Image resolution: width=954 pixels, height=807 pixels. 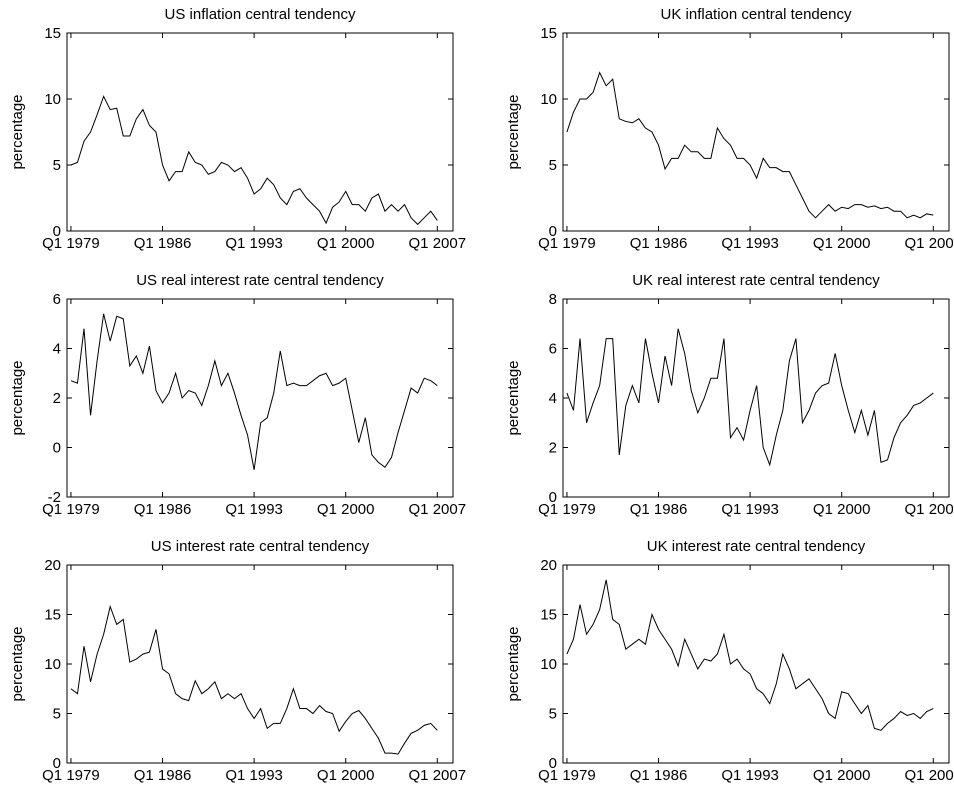 I want to click on y-tick-label: 8, so click(x=553, y=299).